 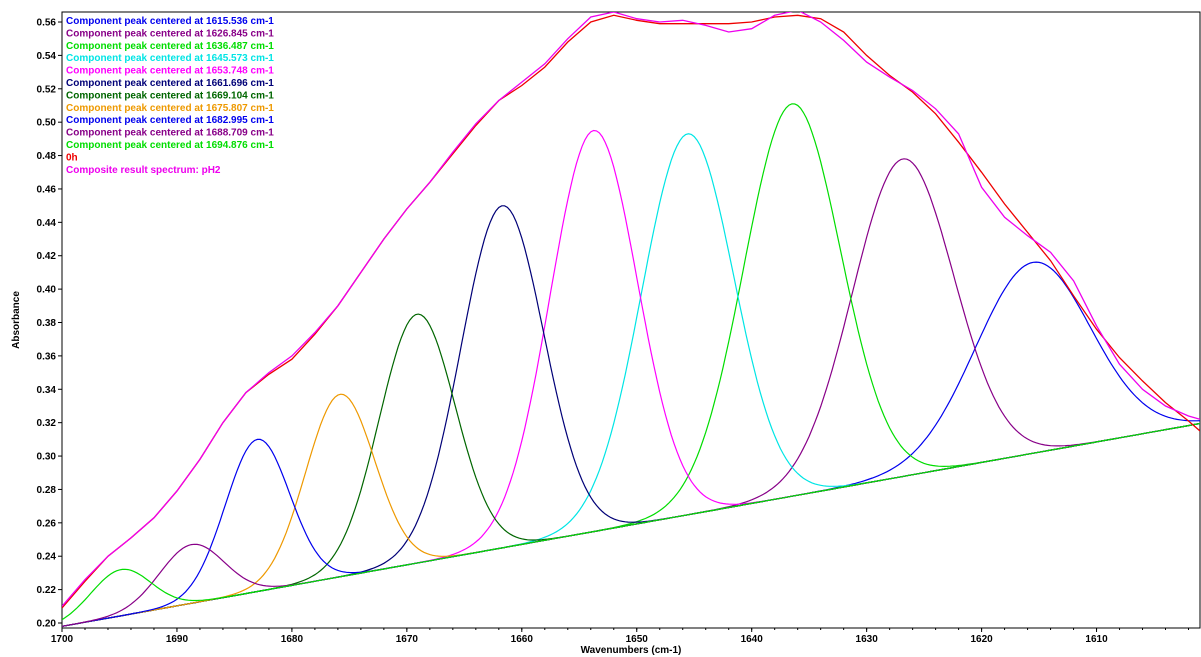 I want to click on legend-entry: Component peak centered at 1661.696 cm-1, so click(x=170, y=83).